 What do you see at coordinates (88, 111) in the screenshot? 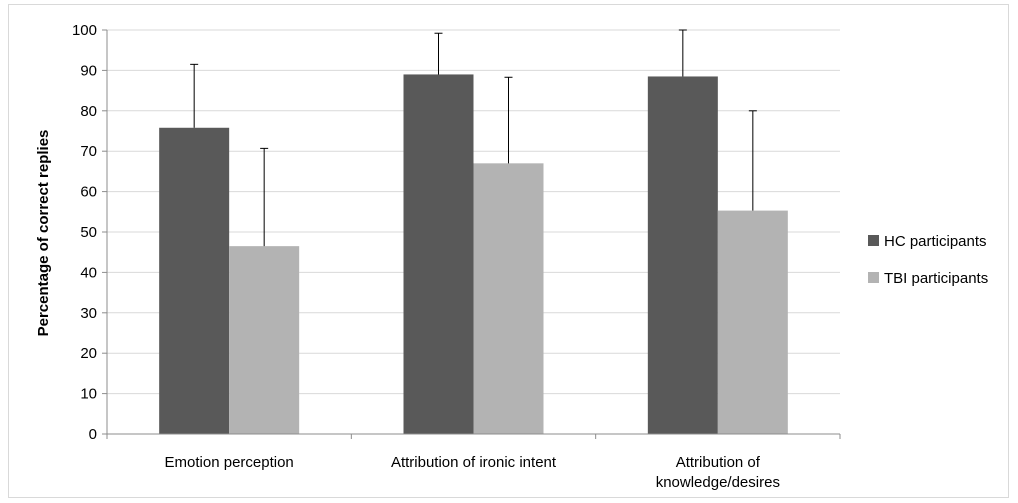
I see `y-tick-label: 80` at bounding box center [88, 111].